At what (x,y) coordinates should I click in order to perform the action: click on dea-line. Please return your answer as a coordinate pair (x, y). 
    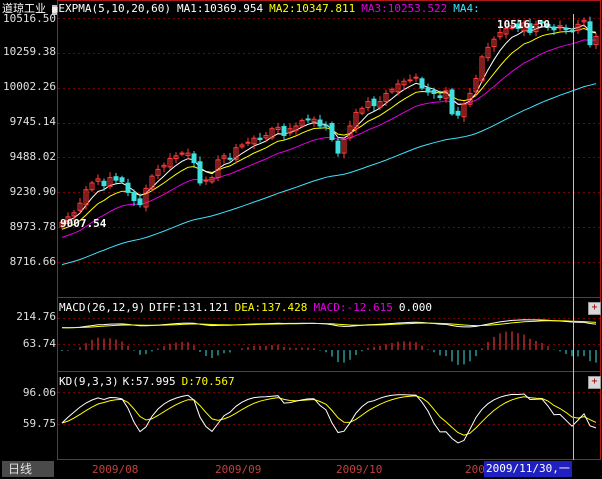
    Looking at the image, I should click on (329, 324).